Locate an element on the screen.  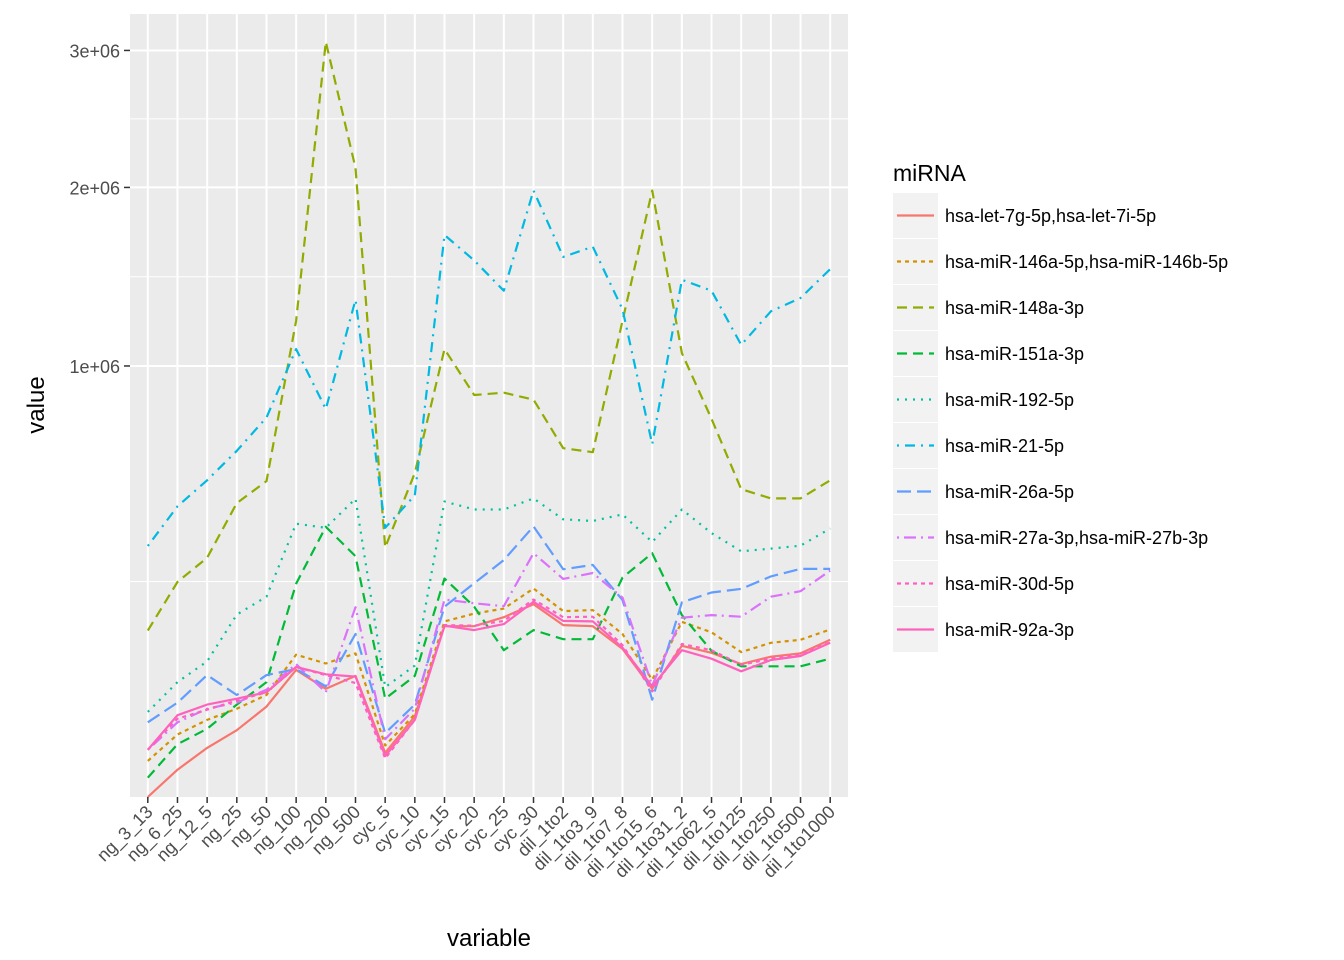
legend-label: hsa-miR-192-5p is located at coordinates (1009, 400).